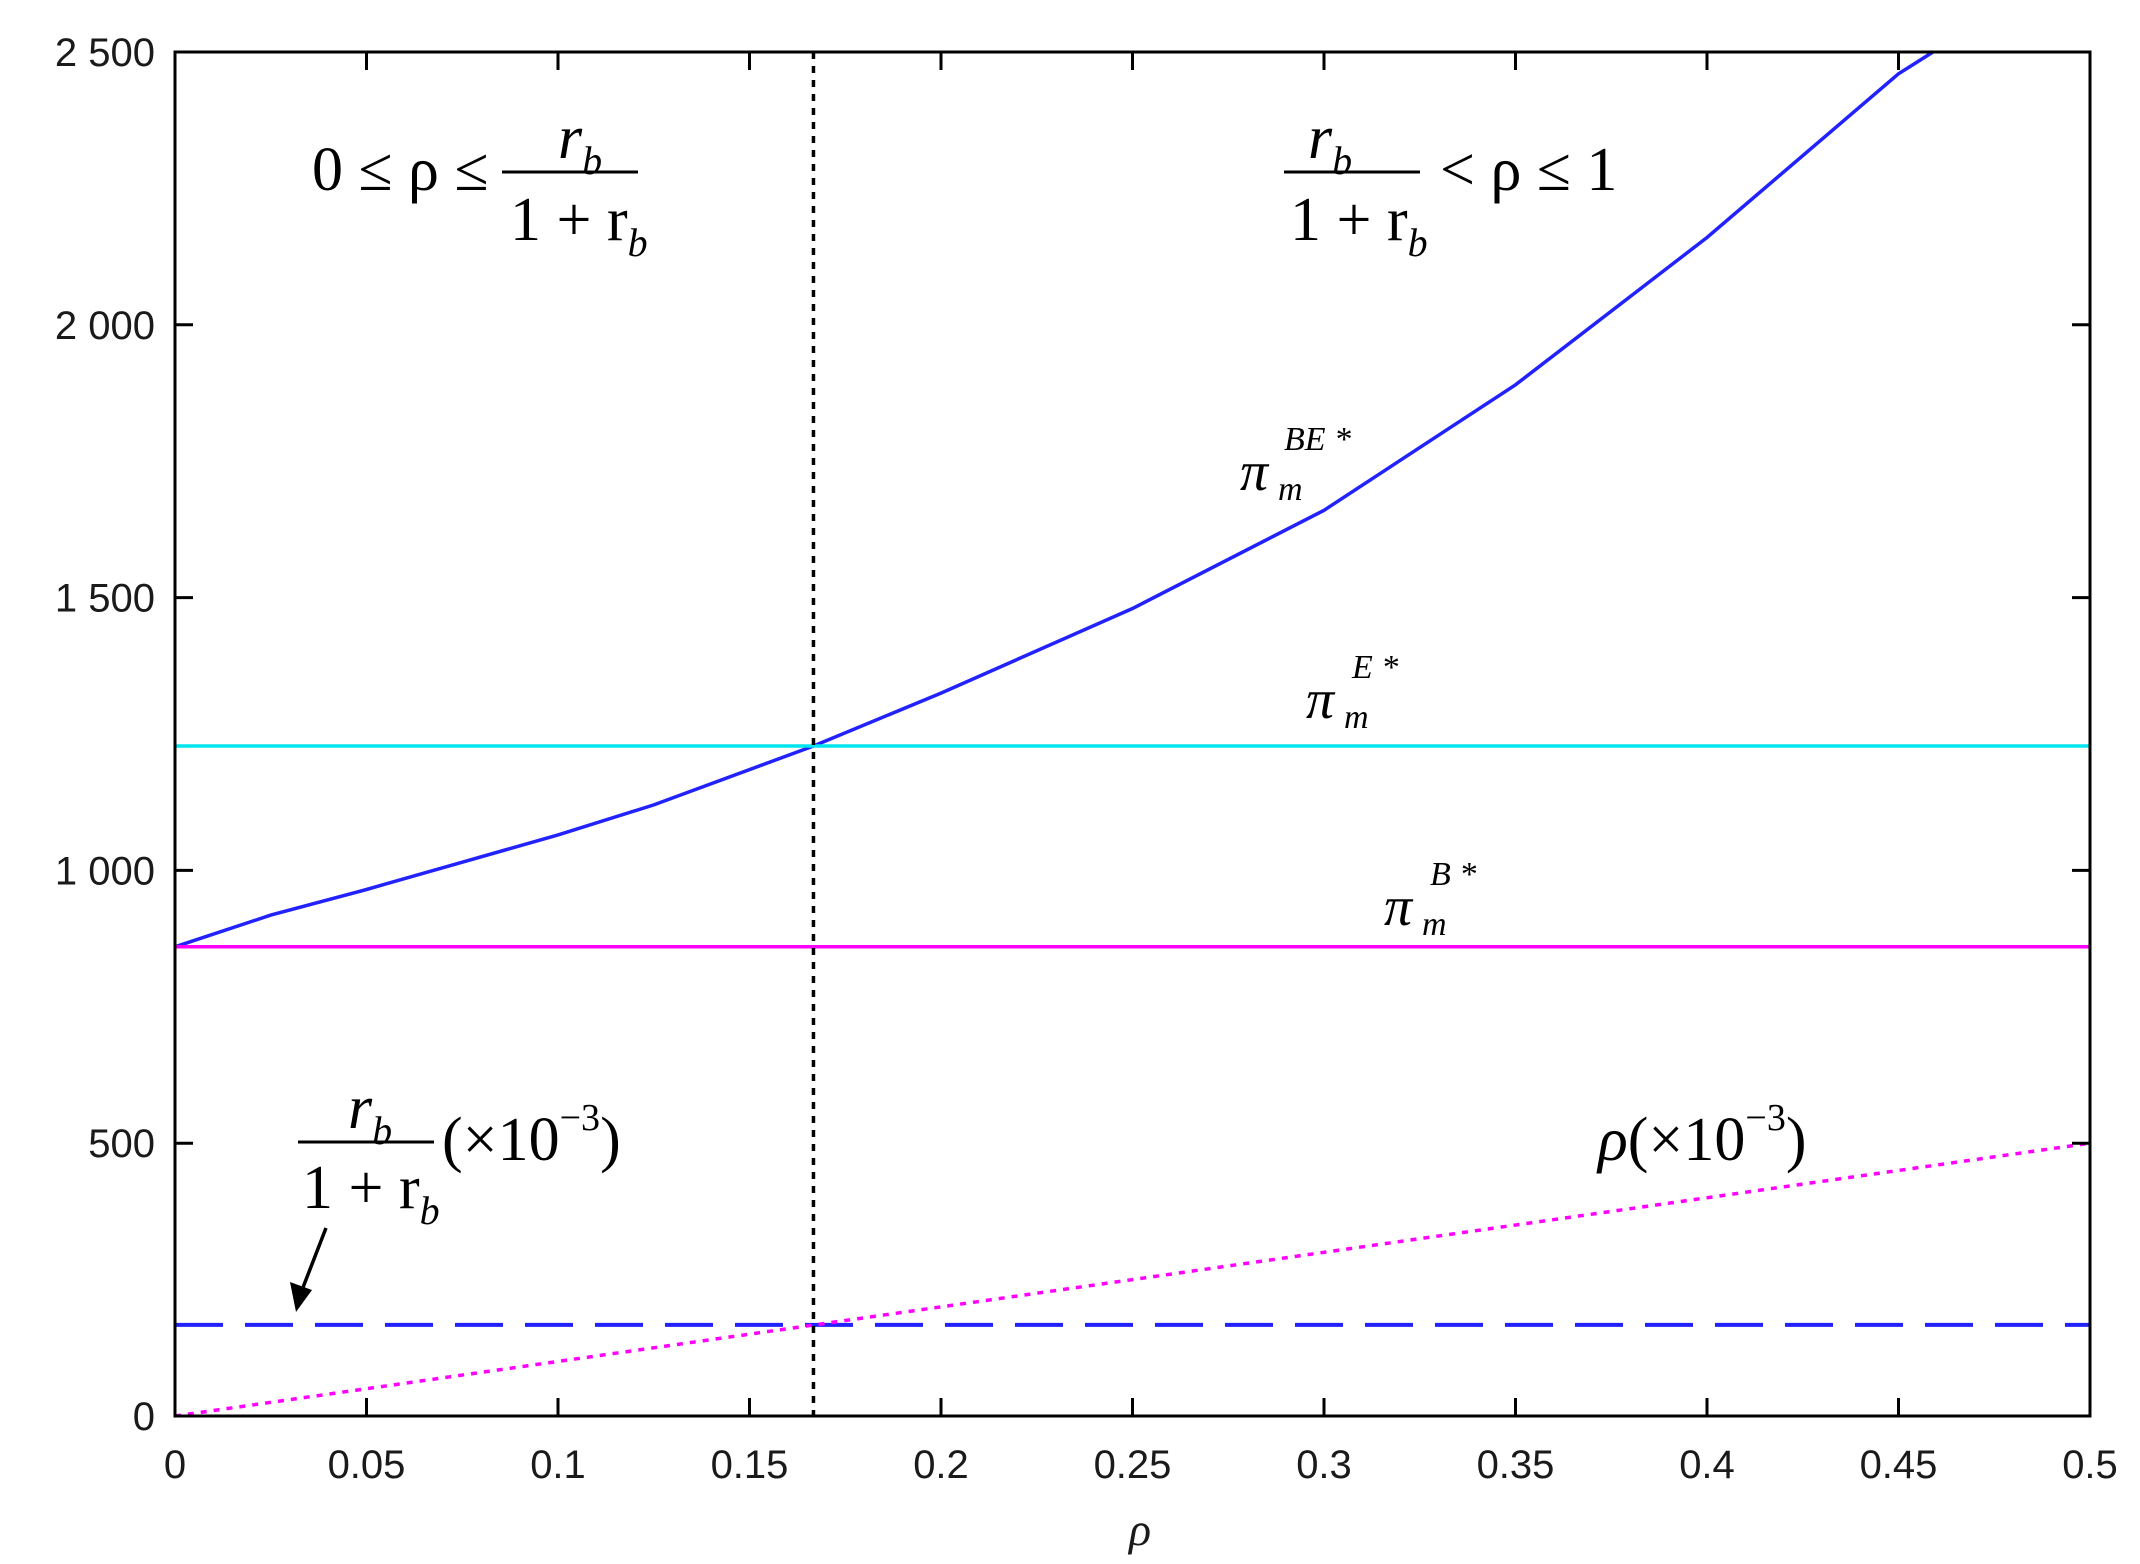 The height and width of the screenshot is (1564, 2140). I want to click on label-rb: rb 1 + rb (×10⁻³), so click(459, 1153).